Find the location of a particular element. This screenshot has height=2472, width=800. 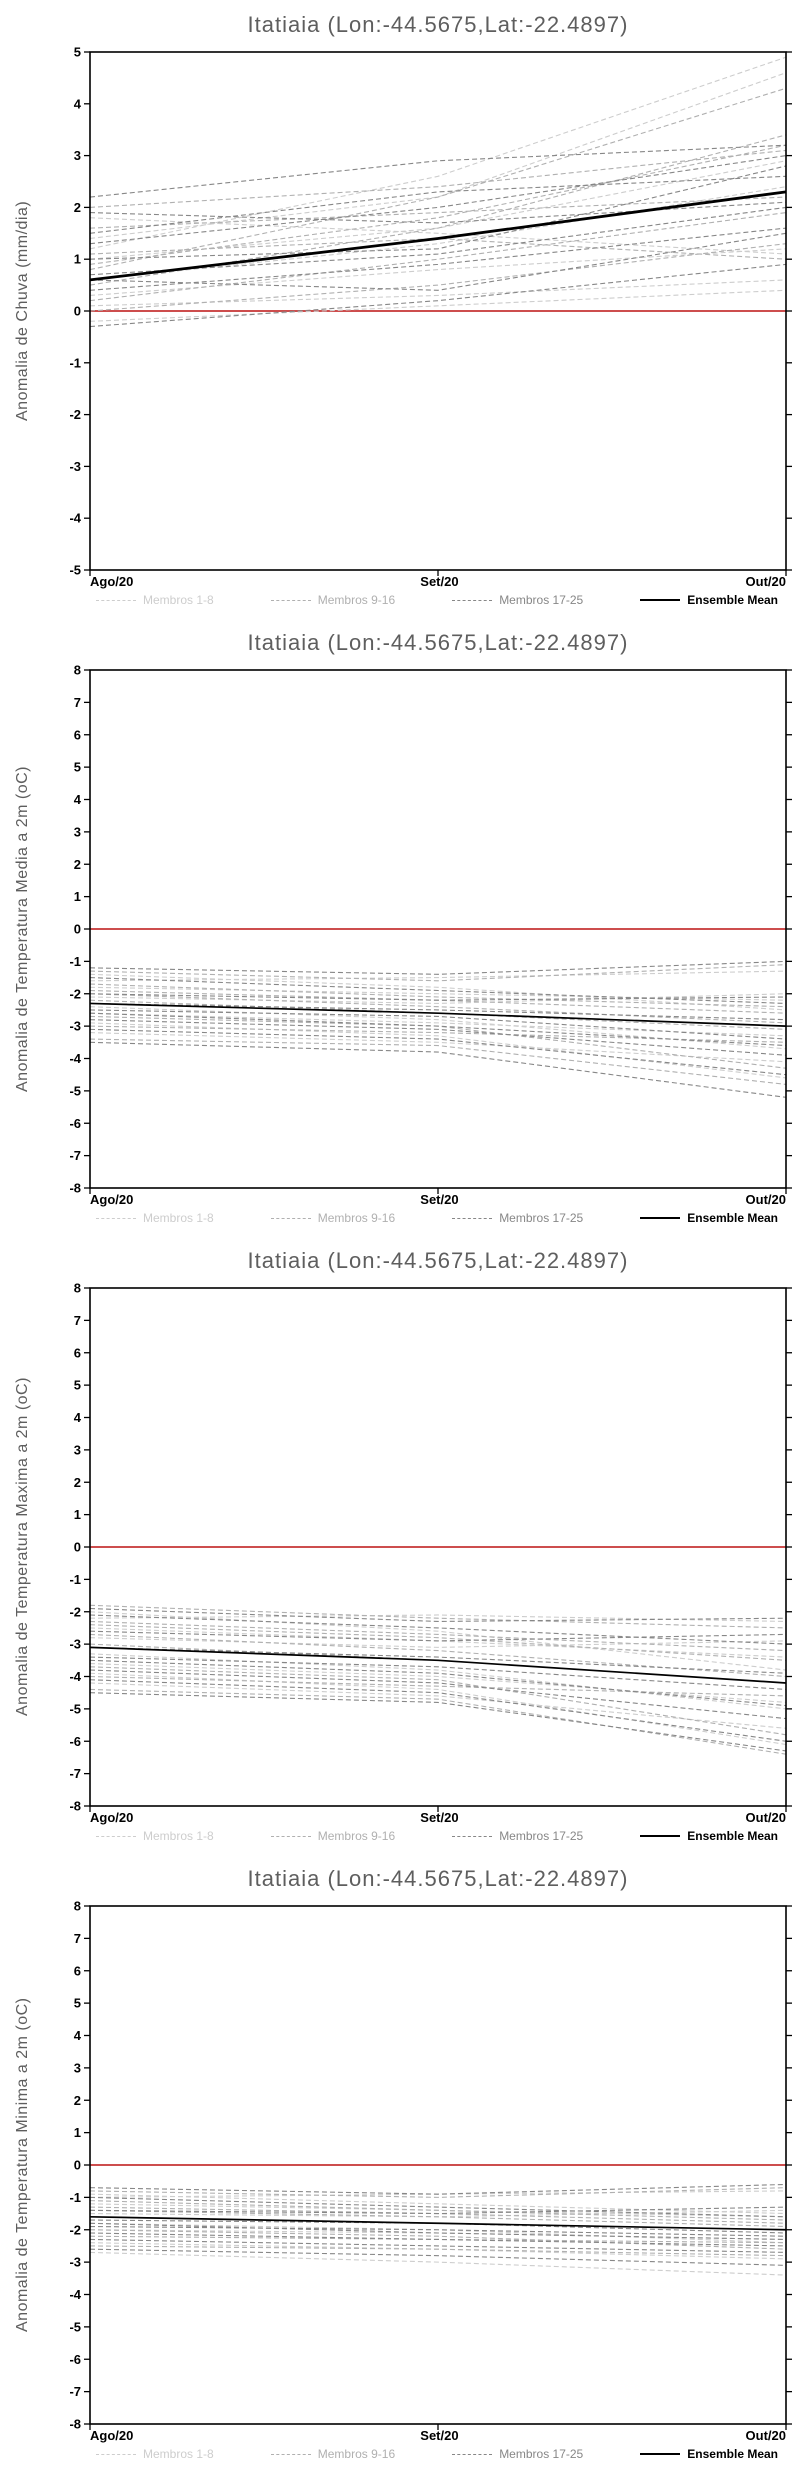

svg-text: -8 is located at coordinates (75, 1806).